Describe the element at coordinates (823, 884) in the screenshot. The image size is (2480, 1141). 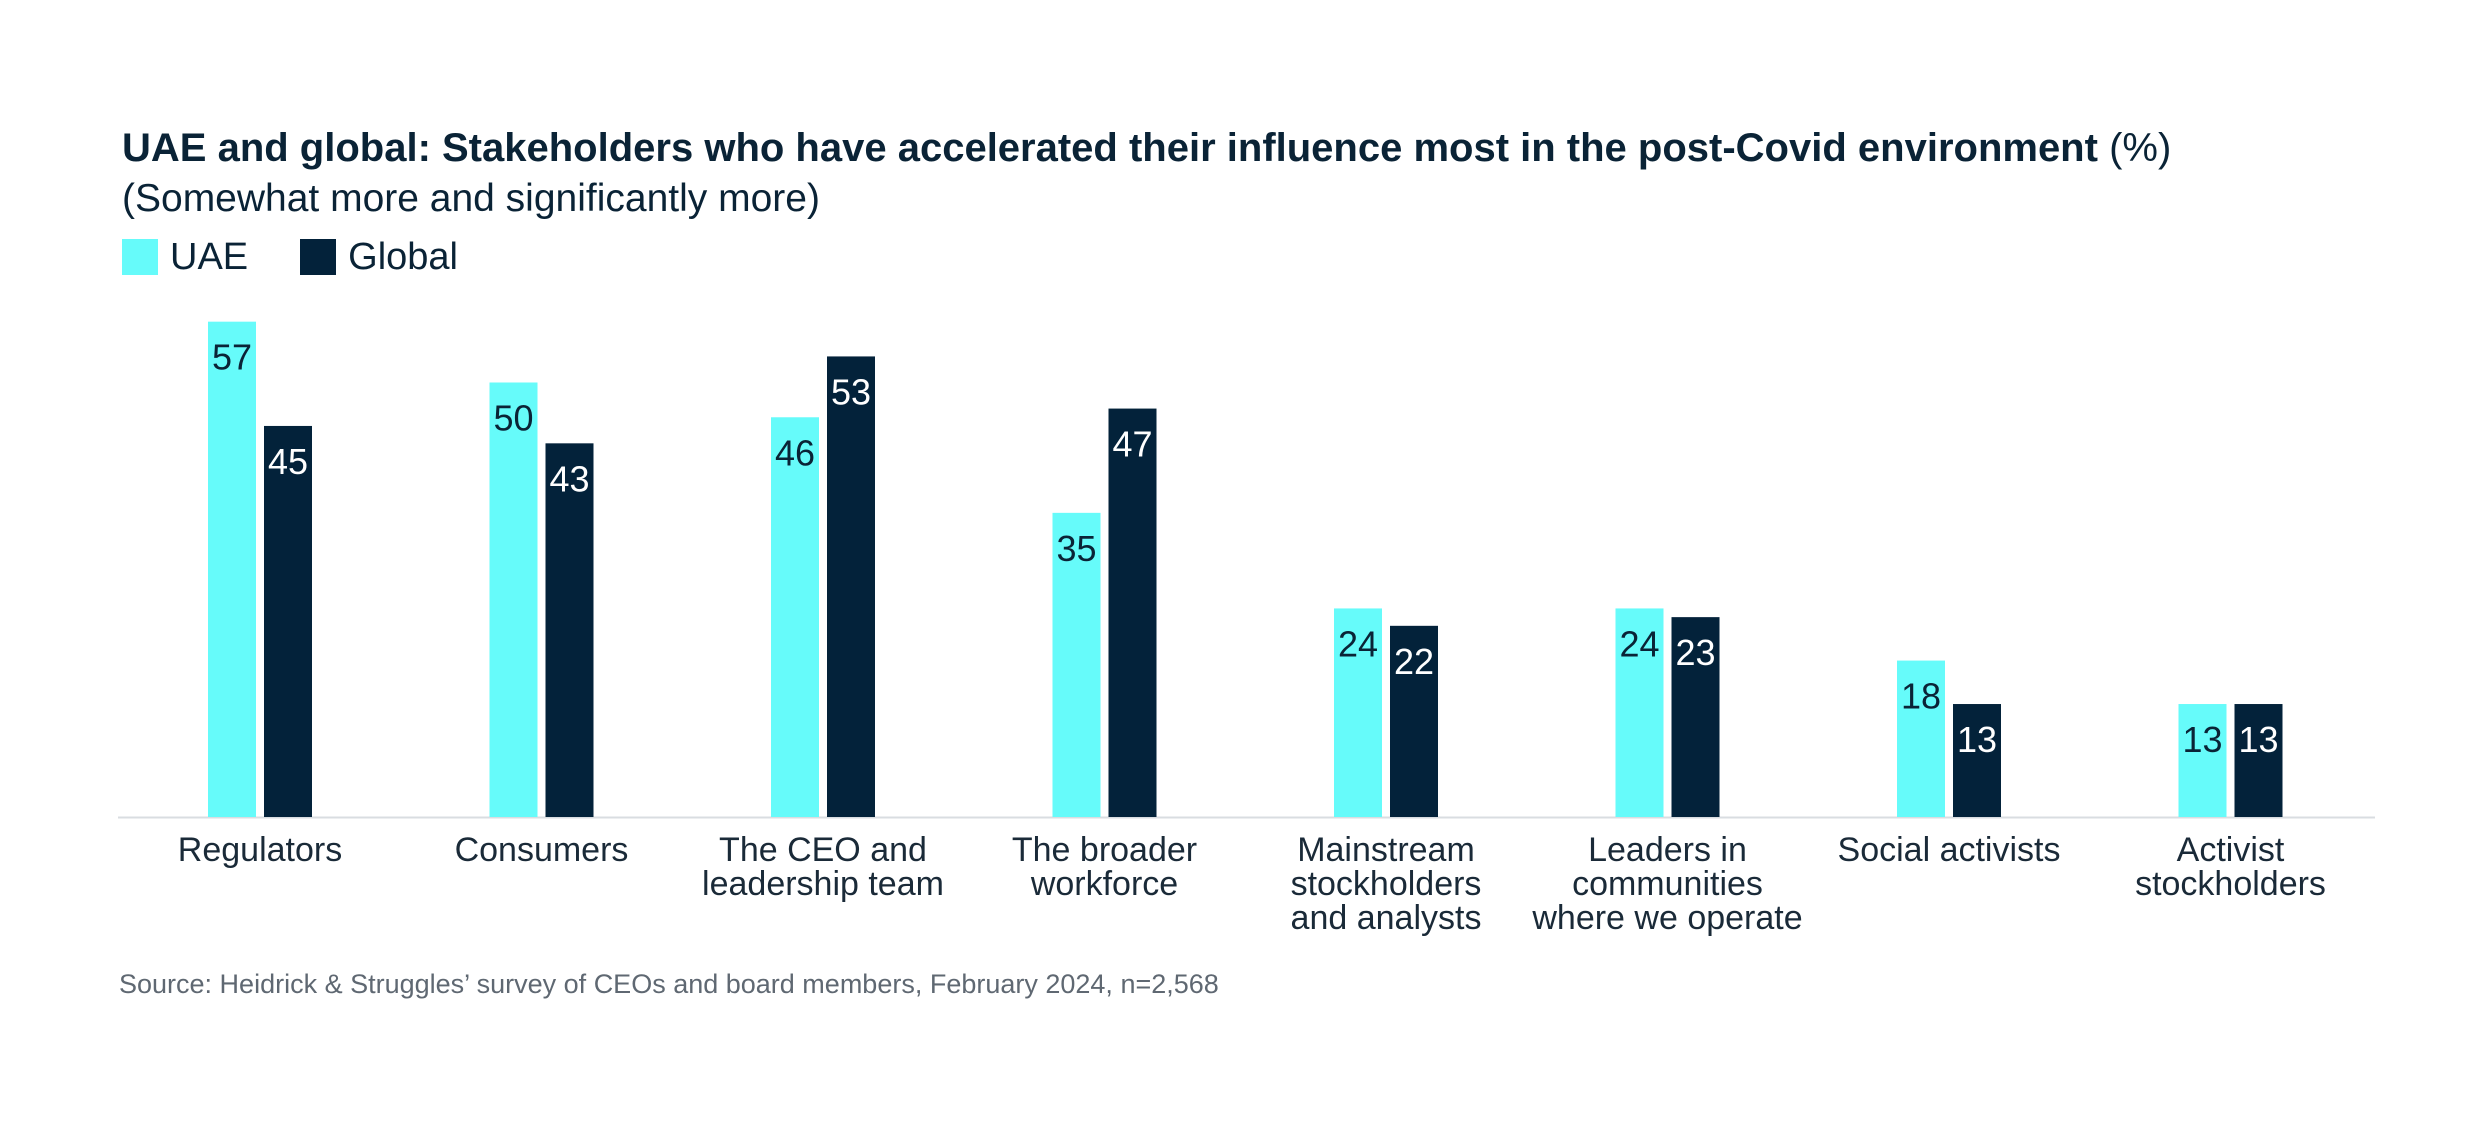
I see `category-label-2-1: leadership team` at that location.